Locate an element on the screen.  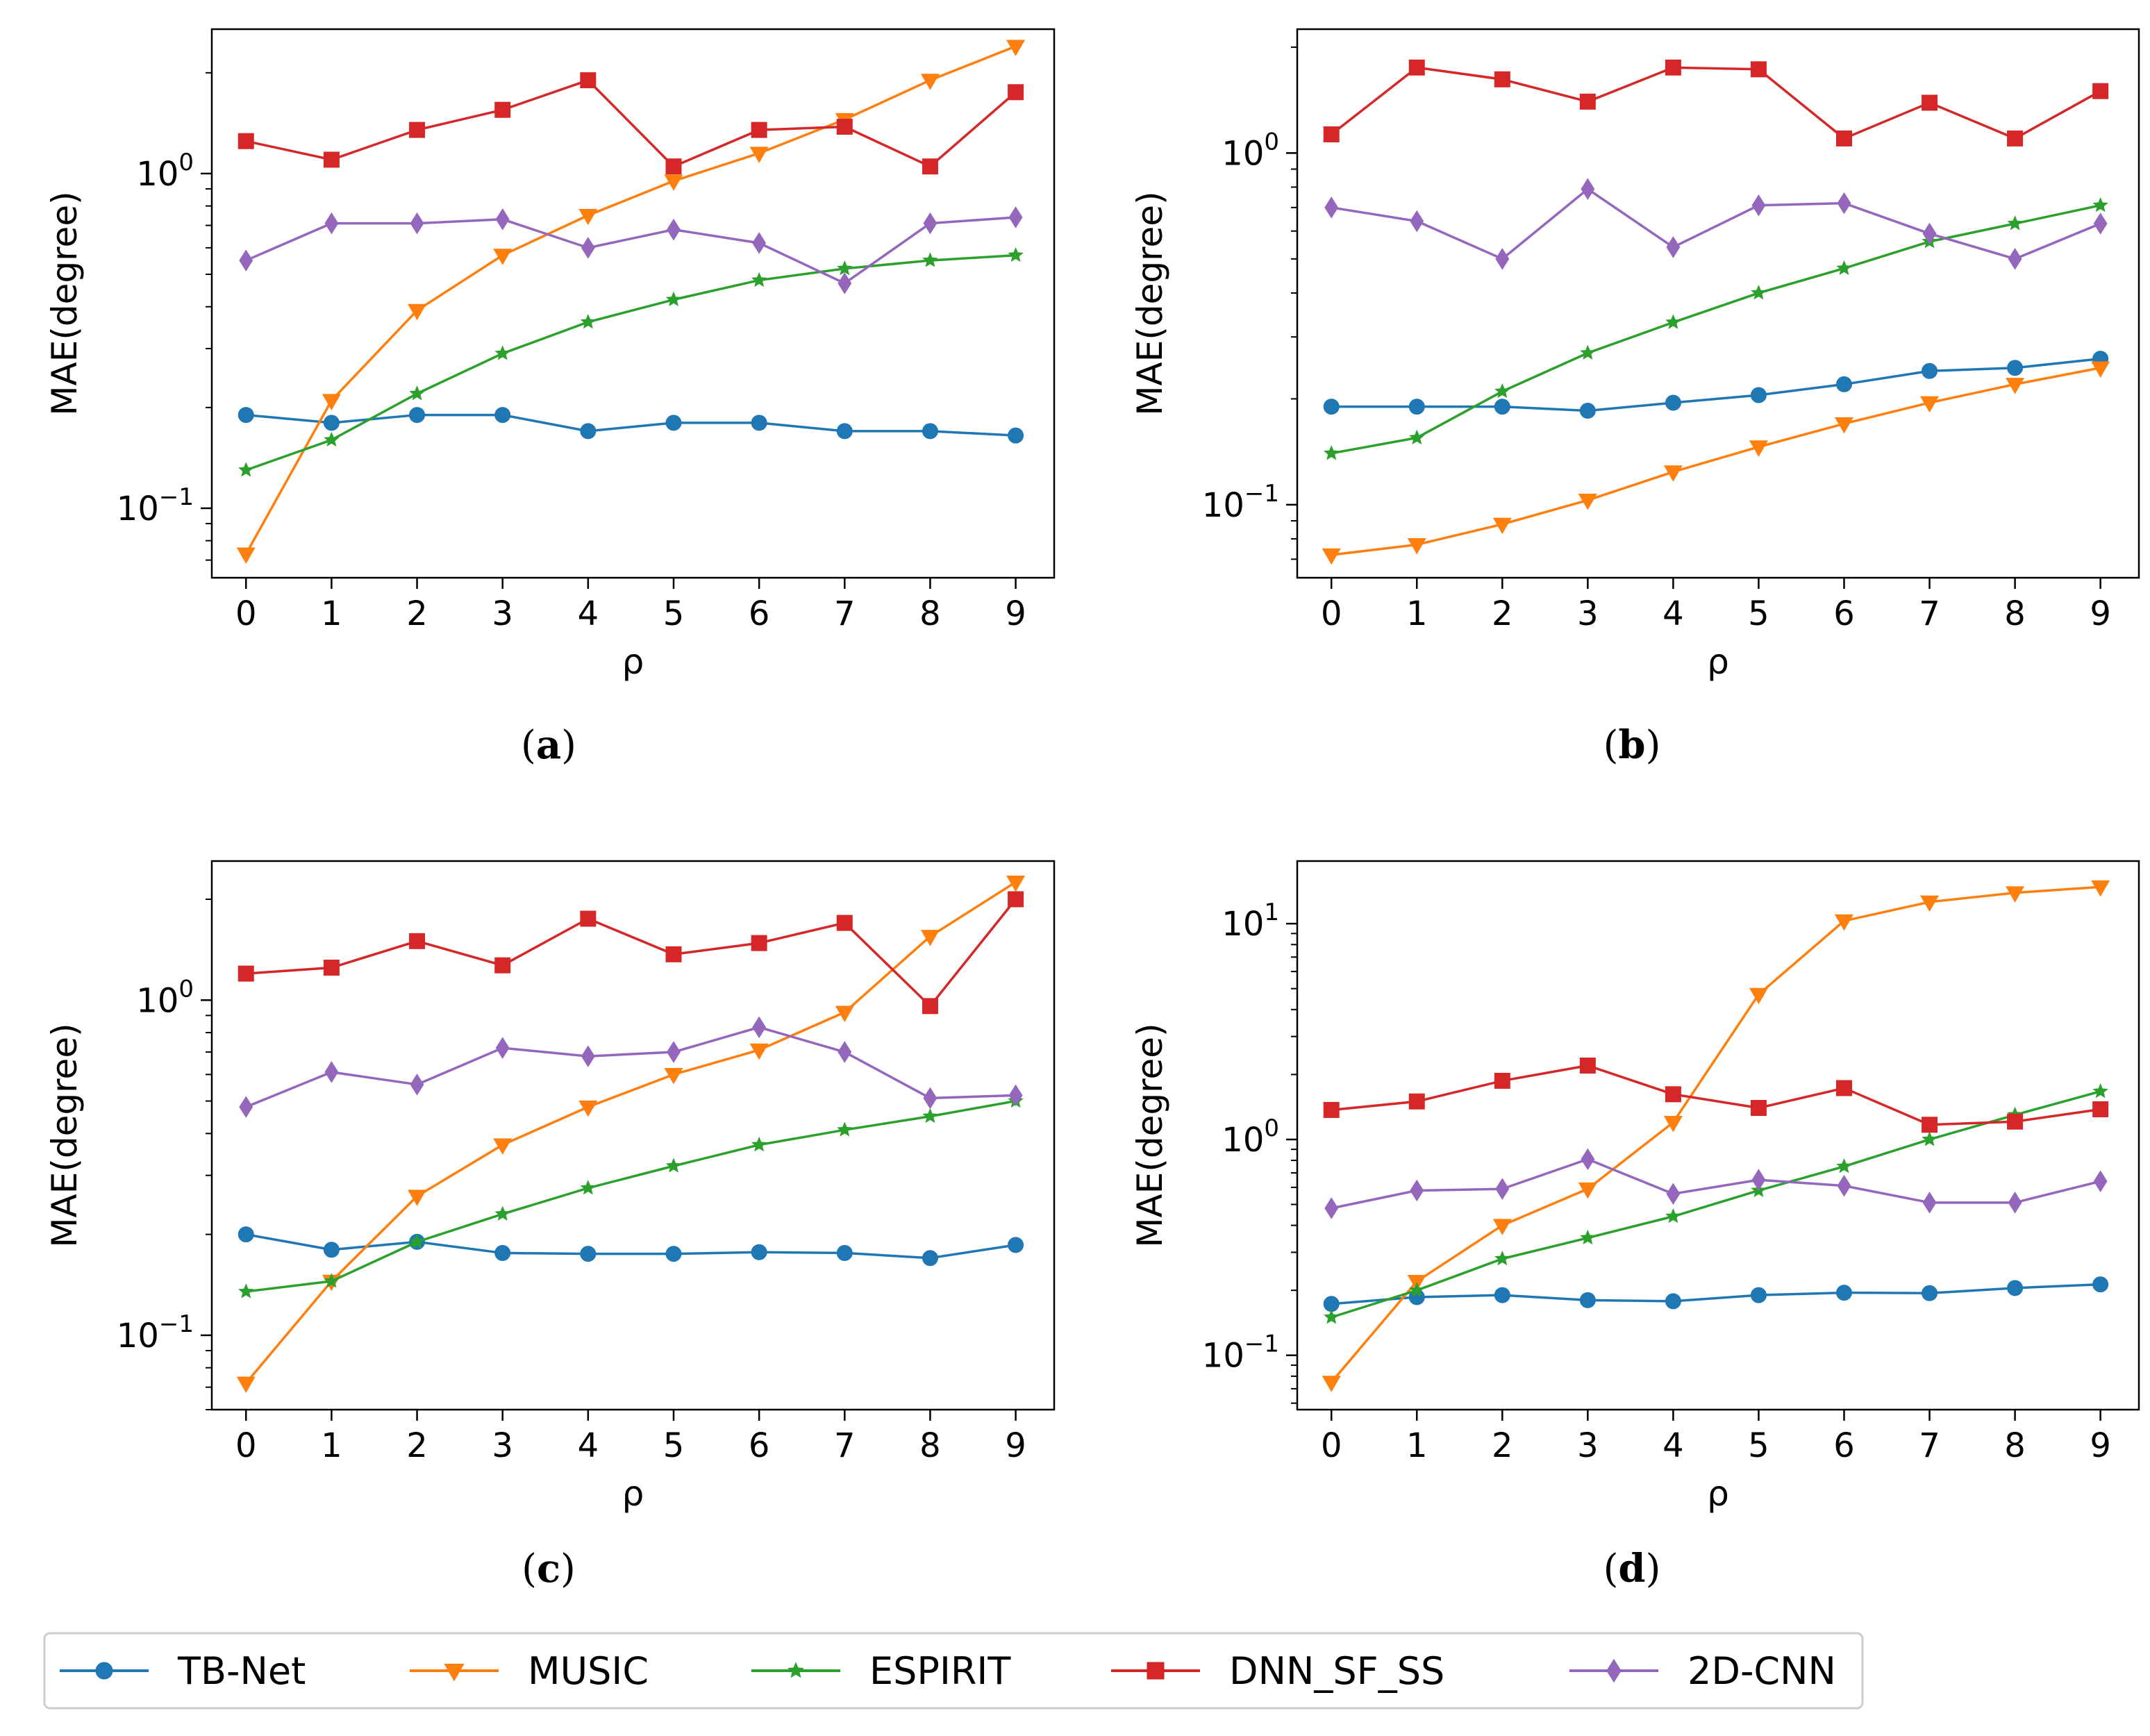
plot-frame is located at coordinates (1718, 303).